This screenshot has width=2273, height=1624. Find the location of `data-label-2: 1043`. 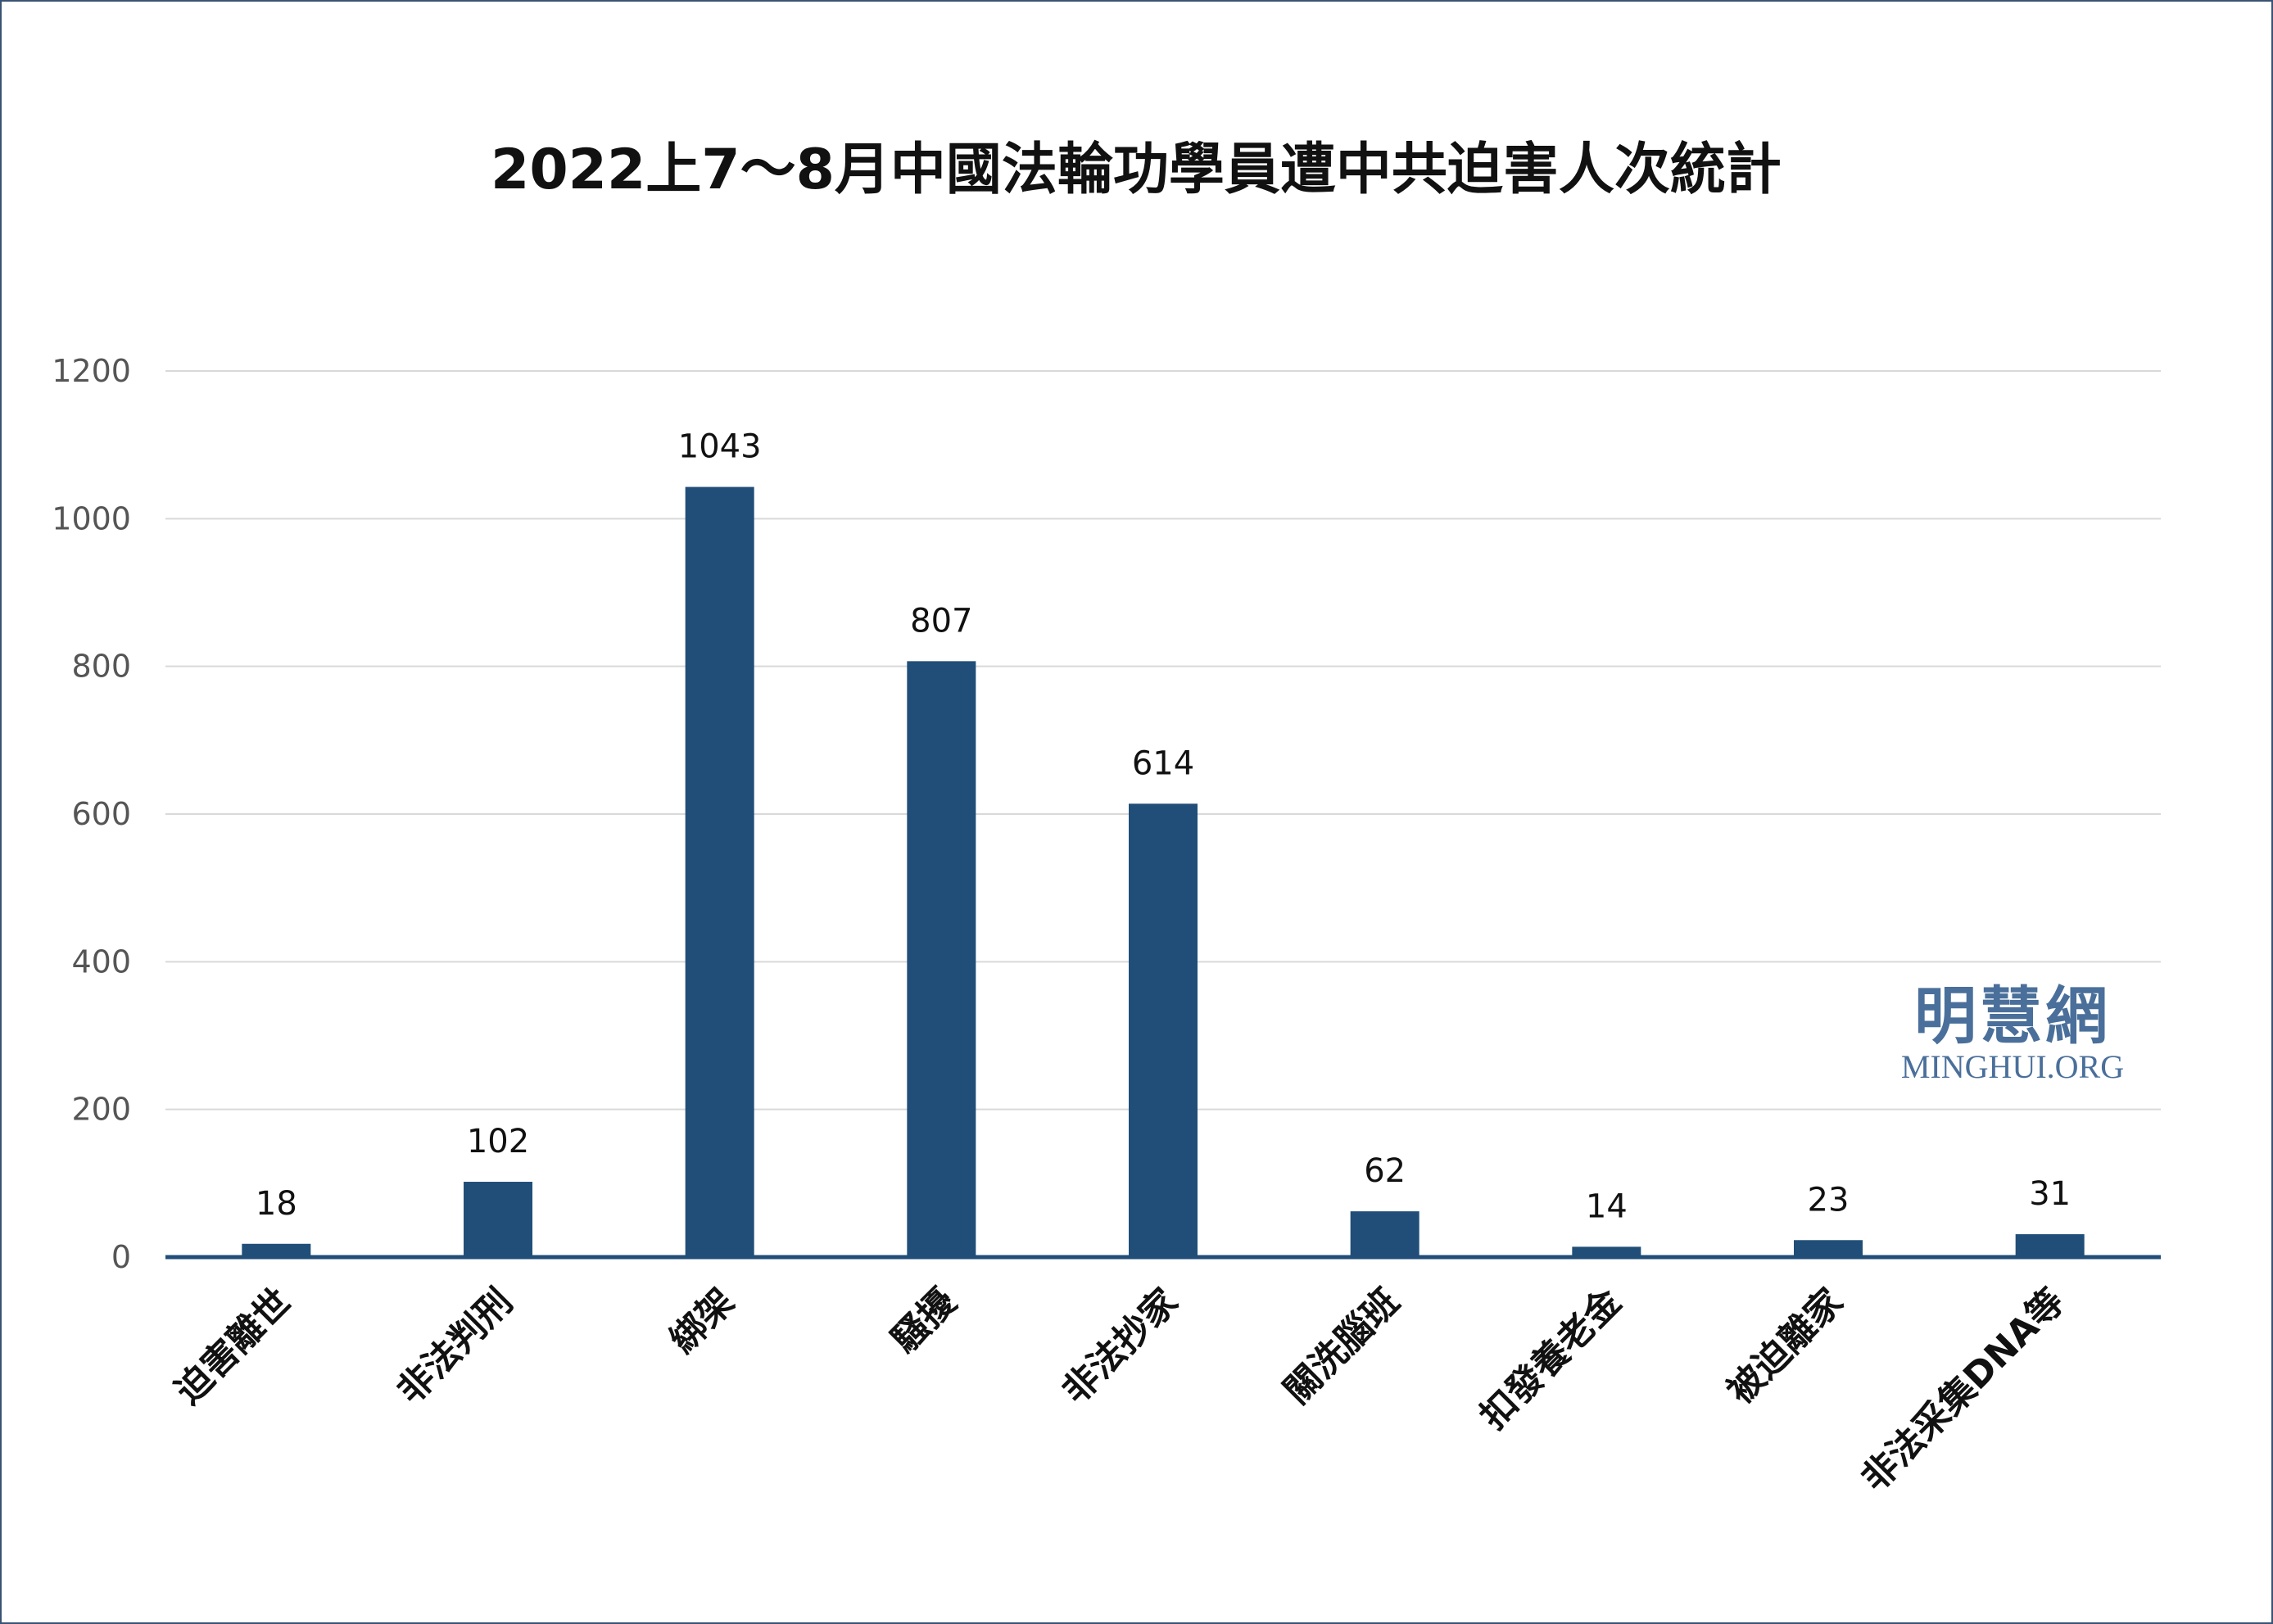

data-label-2: 1043 is located at coordinates (720, 447).